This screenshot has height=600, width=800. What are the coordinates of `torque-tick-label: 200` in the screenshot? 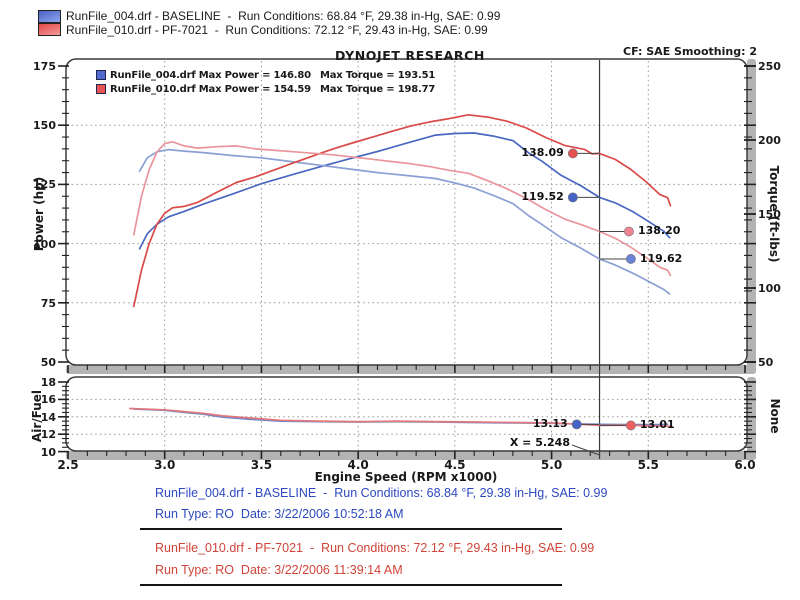 It's located at (769, 140).